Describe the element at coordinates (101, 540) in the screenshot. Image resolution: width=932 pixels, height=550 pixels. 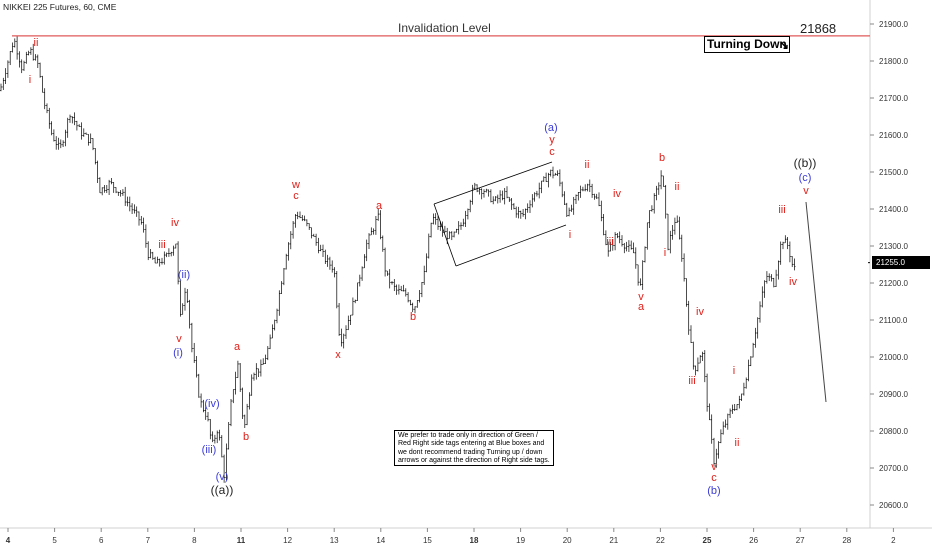
I see `x-tick-label: 6` at that location.